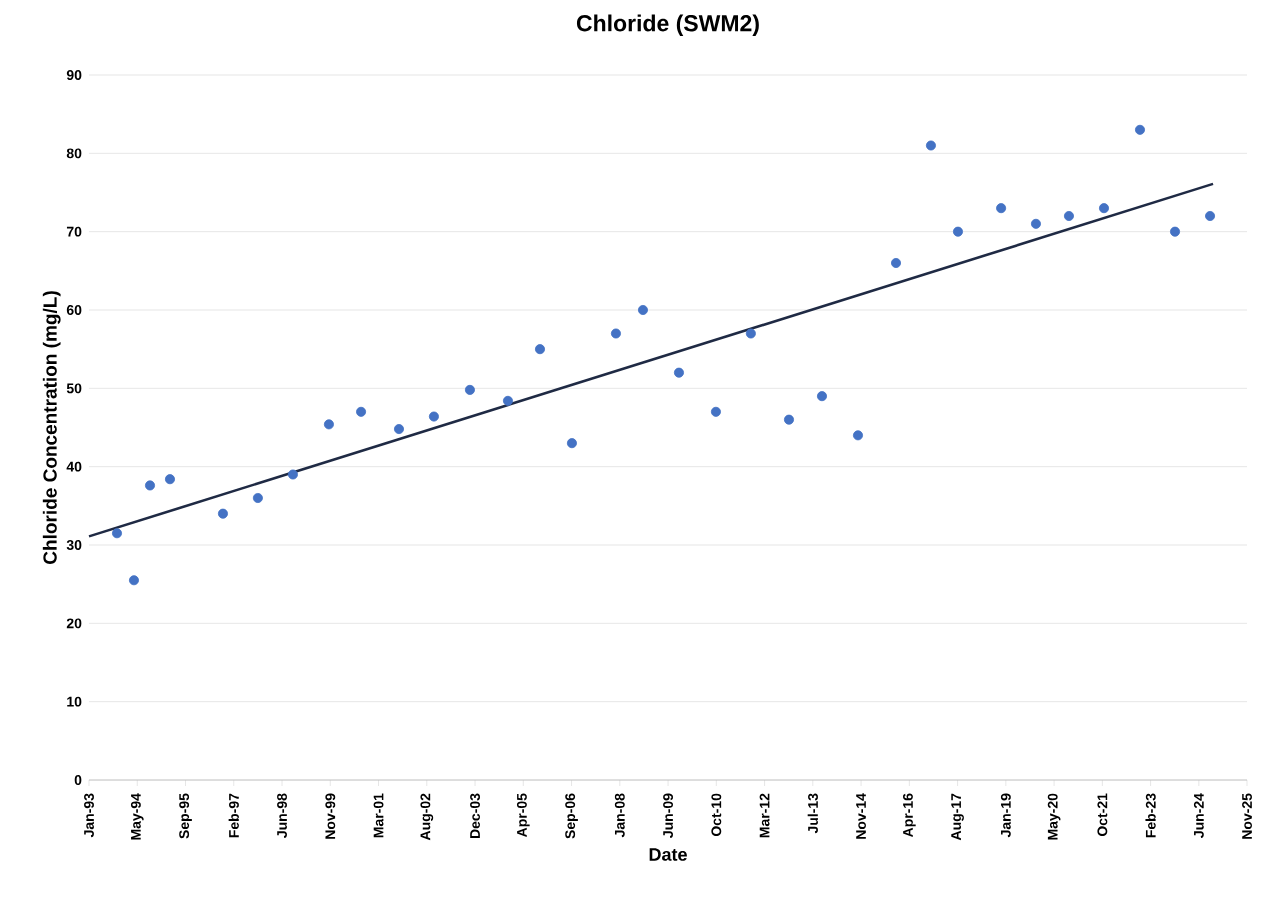  What do you see at coordinates (764, 815) in the screenshot?
I see `x-tick-label: Mar-12` at bounding box center [764, 815].